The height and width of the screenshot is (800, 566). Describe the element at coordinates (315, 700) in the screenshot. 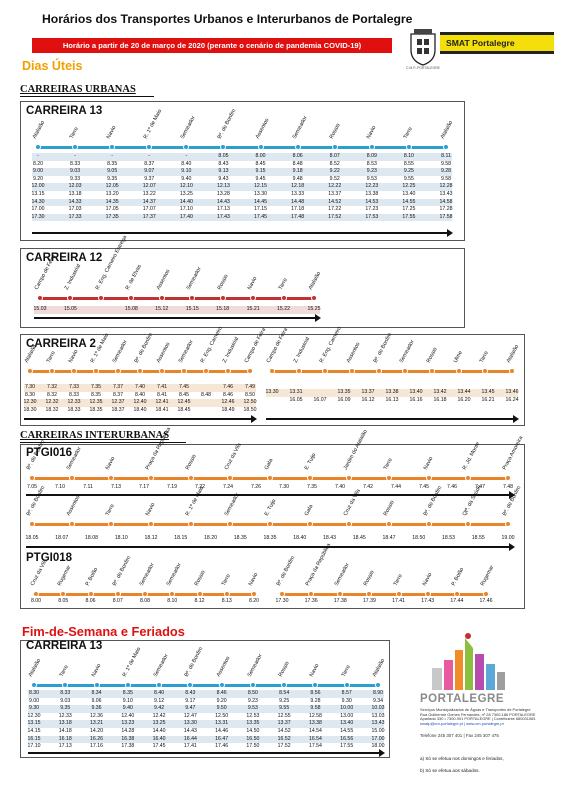

I see `time-cell: 9.28` at that location.